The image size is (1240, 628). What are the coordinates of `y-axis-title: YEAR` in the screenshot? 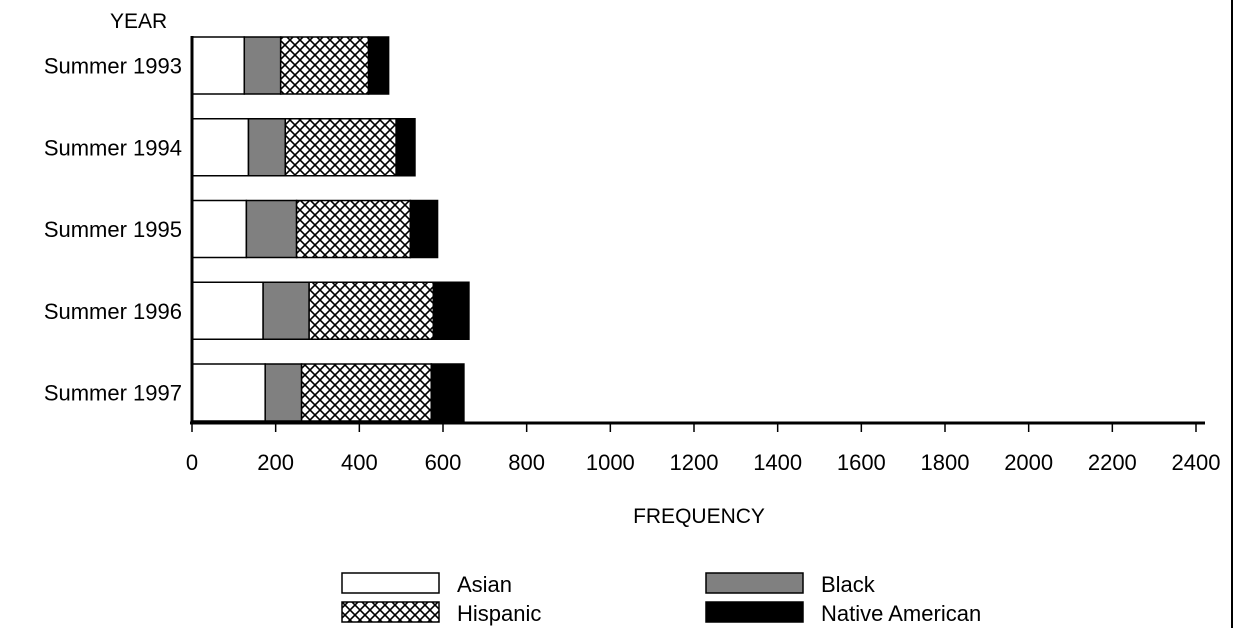 It's located at (138, 21).